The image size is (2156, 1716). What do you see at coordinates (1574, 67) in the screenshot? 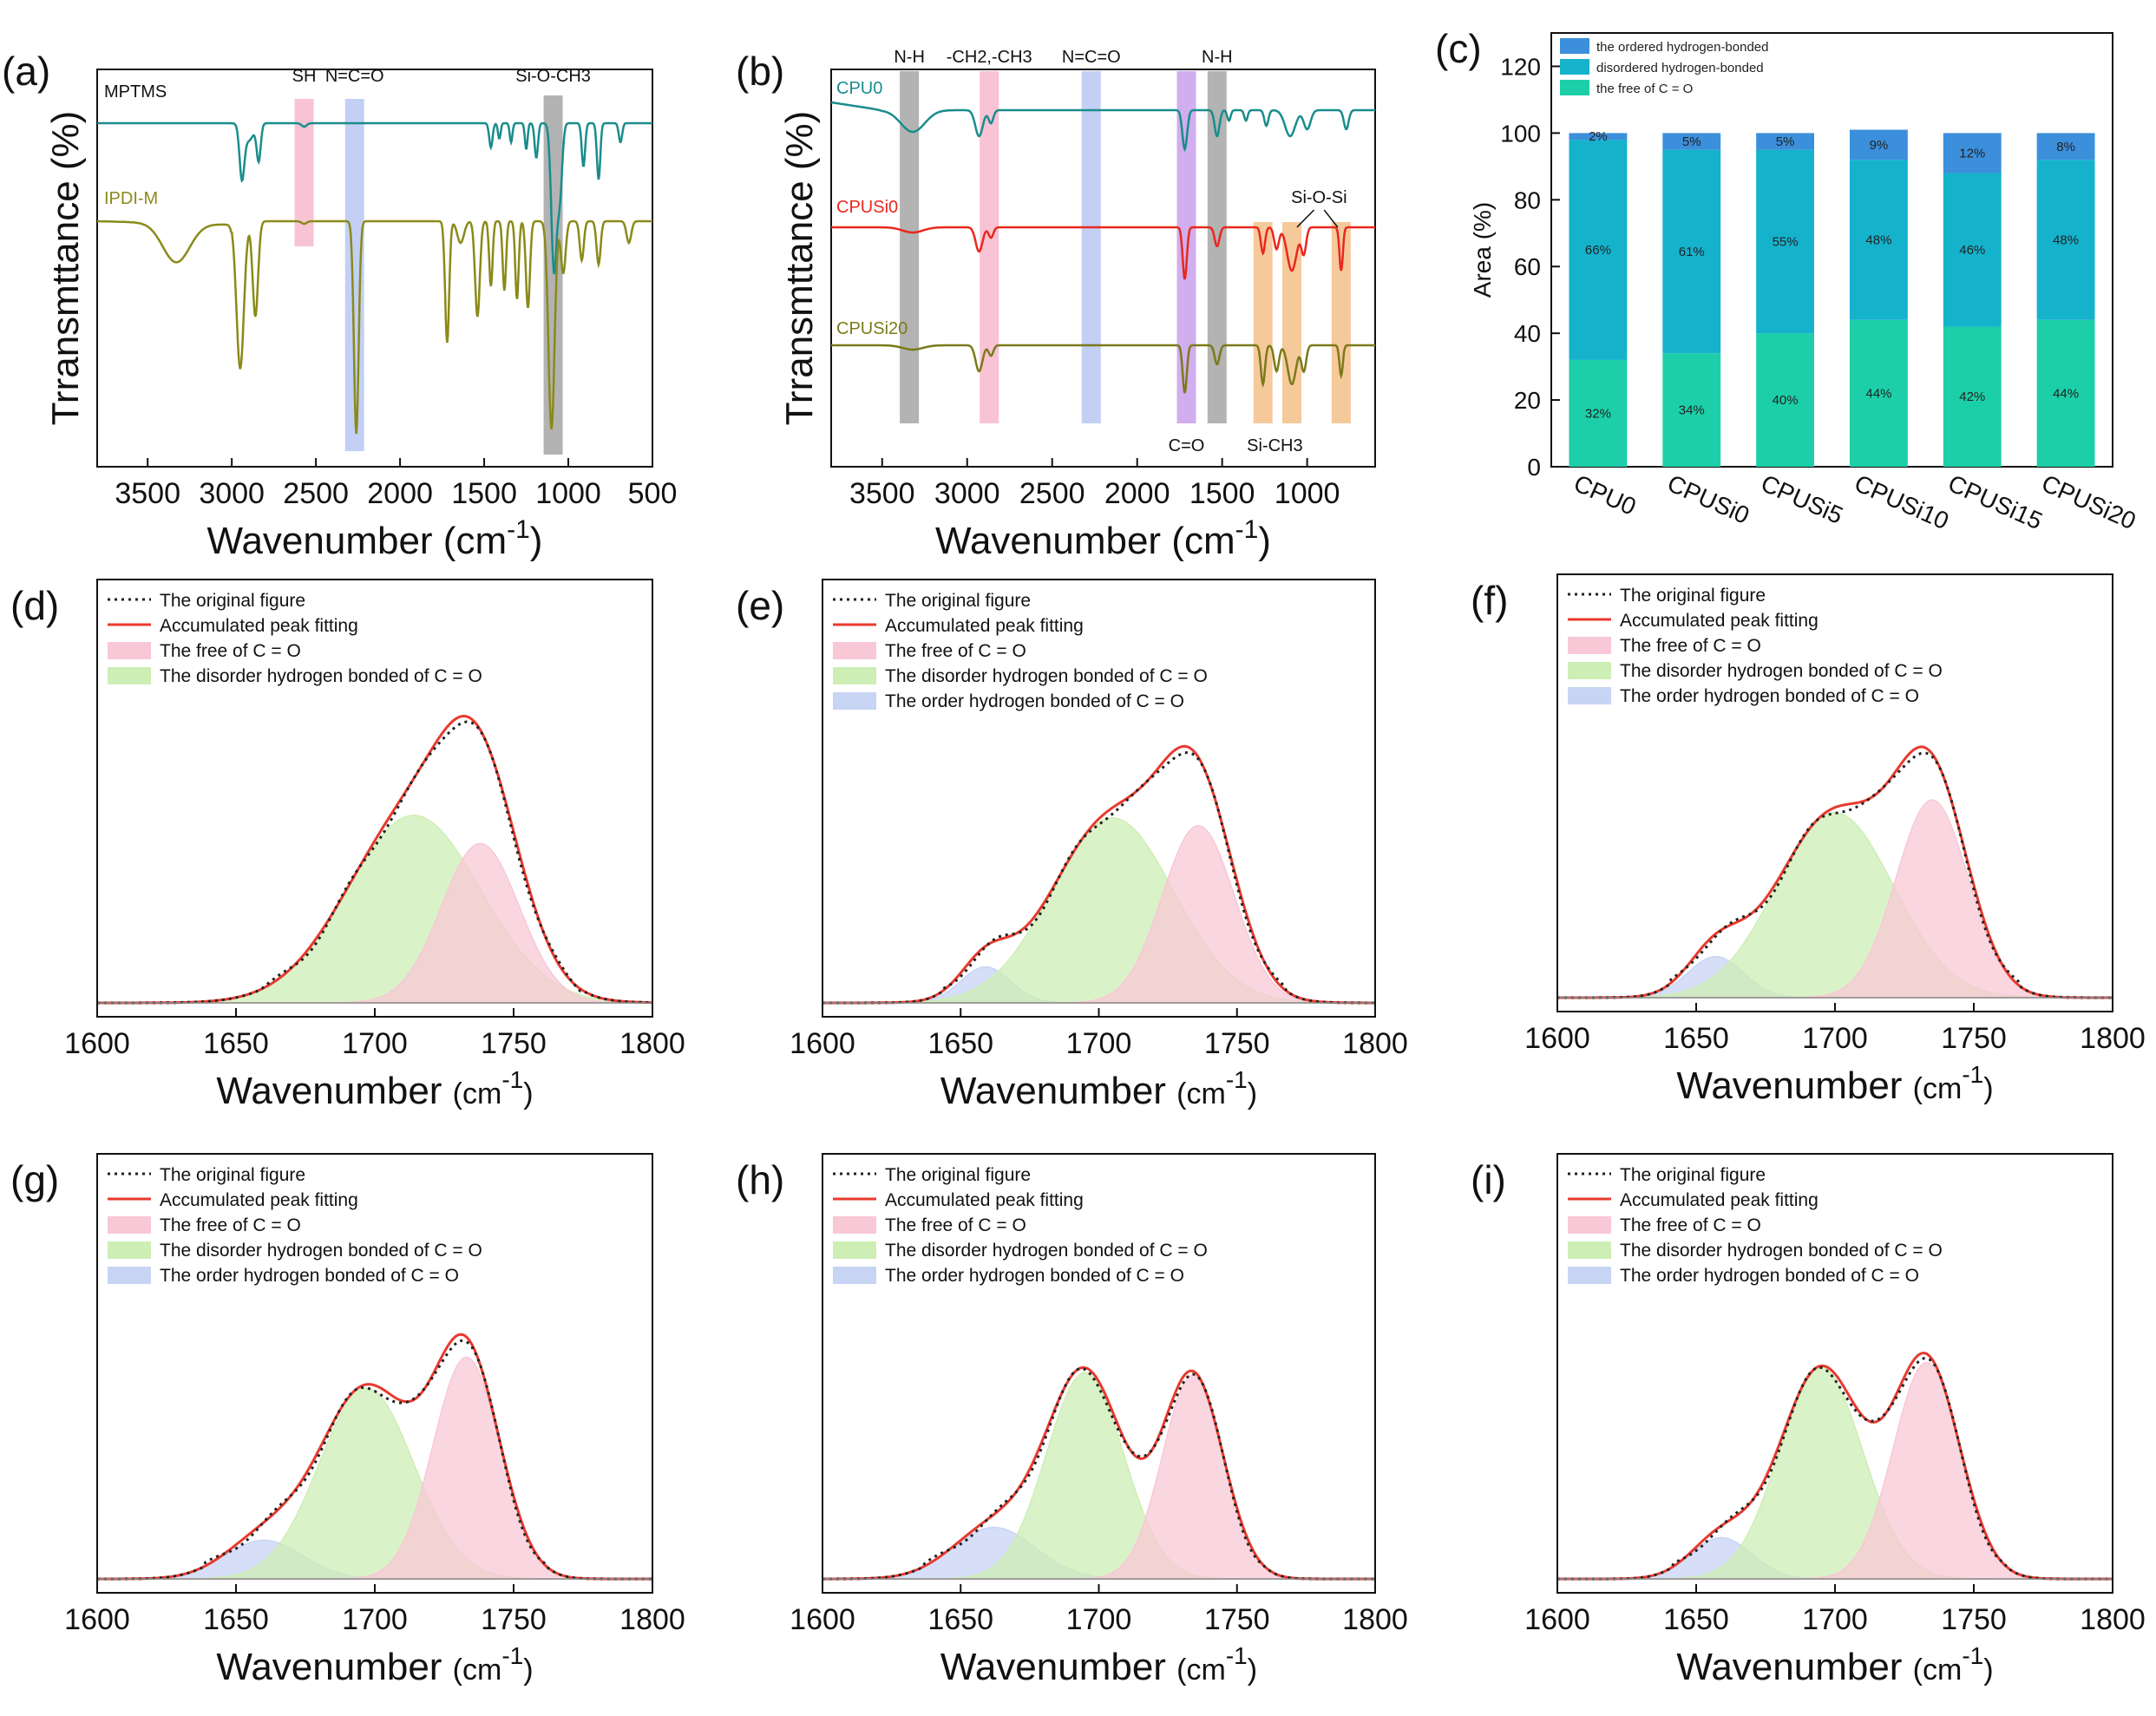
I see `legend-swatch` at bounding box center [1574, 67].